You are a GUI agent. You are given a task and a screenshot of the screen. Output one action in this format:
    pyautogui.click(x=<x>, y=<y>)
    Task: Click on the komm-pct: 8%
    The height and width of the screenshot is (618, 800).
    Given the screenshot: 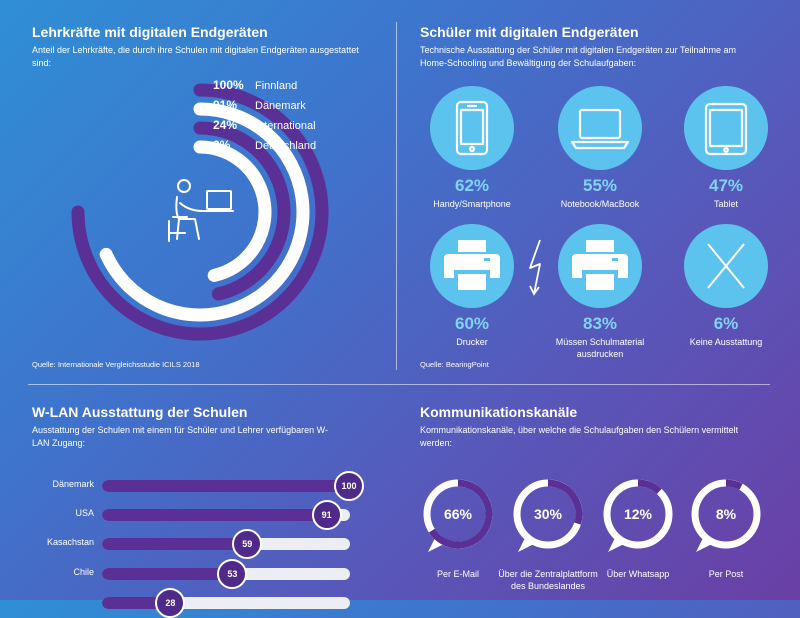 What is the action you would take?
    pyautogui.click(x=726, y=514)
    